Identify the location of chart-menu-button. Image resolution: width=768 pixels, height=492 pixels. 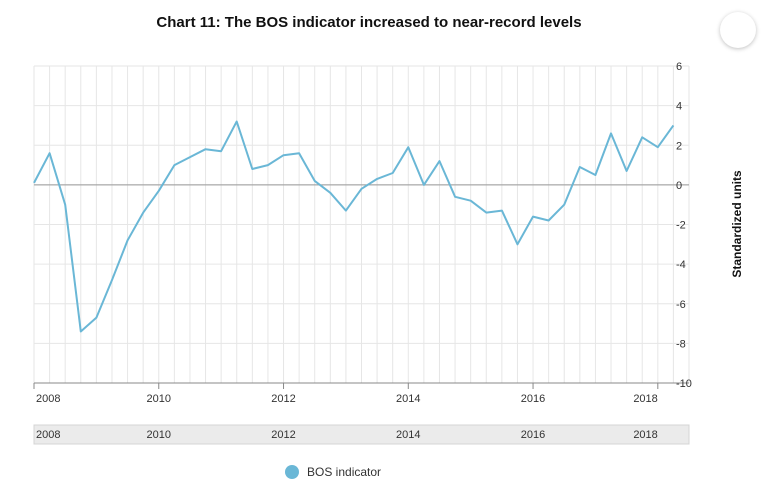
(738, 30).